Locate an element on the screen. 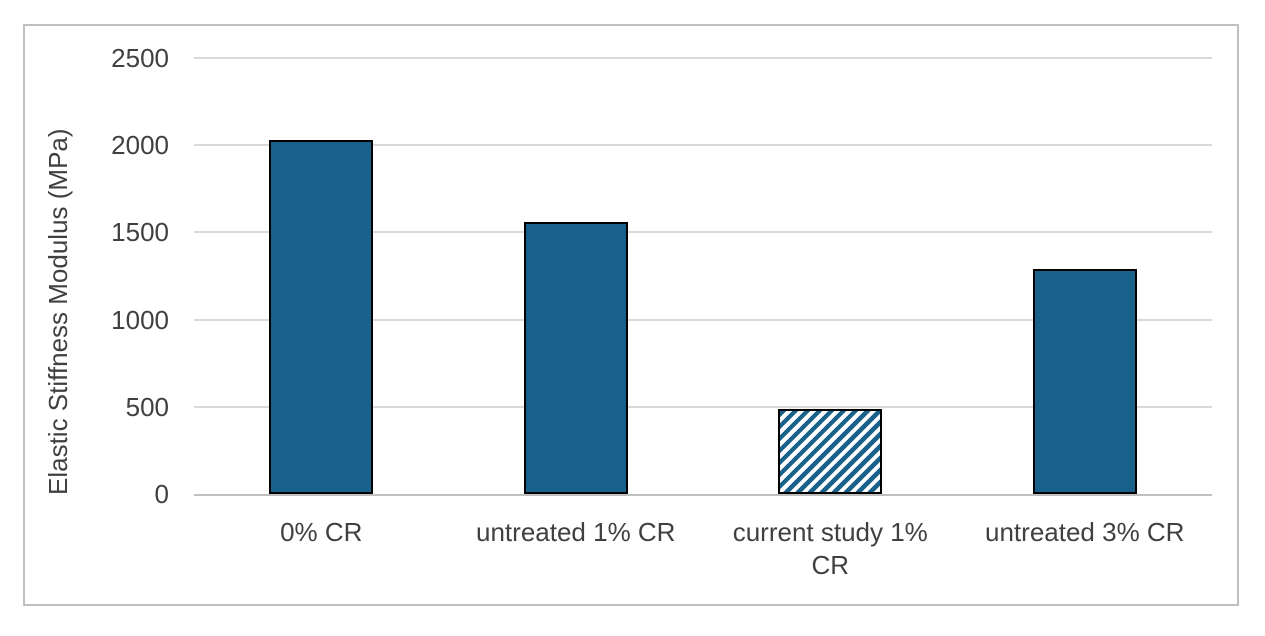  x-axis-label-current-study-1-cr: current study 1% CR is located at coordinates (830, 548).